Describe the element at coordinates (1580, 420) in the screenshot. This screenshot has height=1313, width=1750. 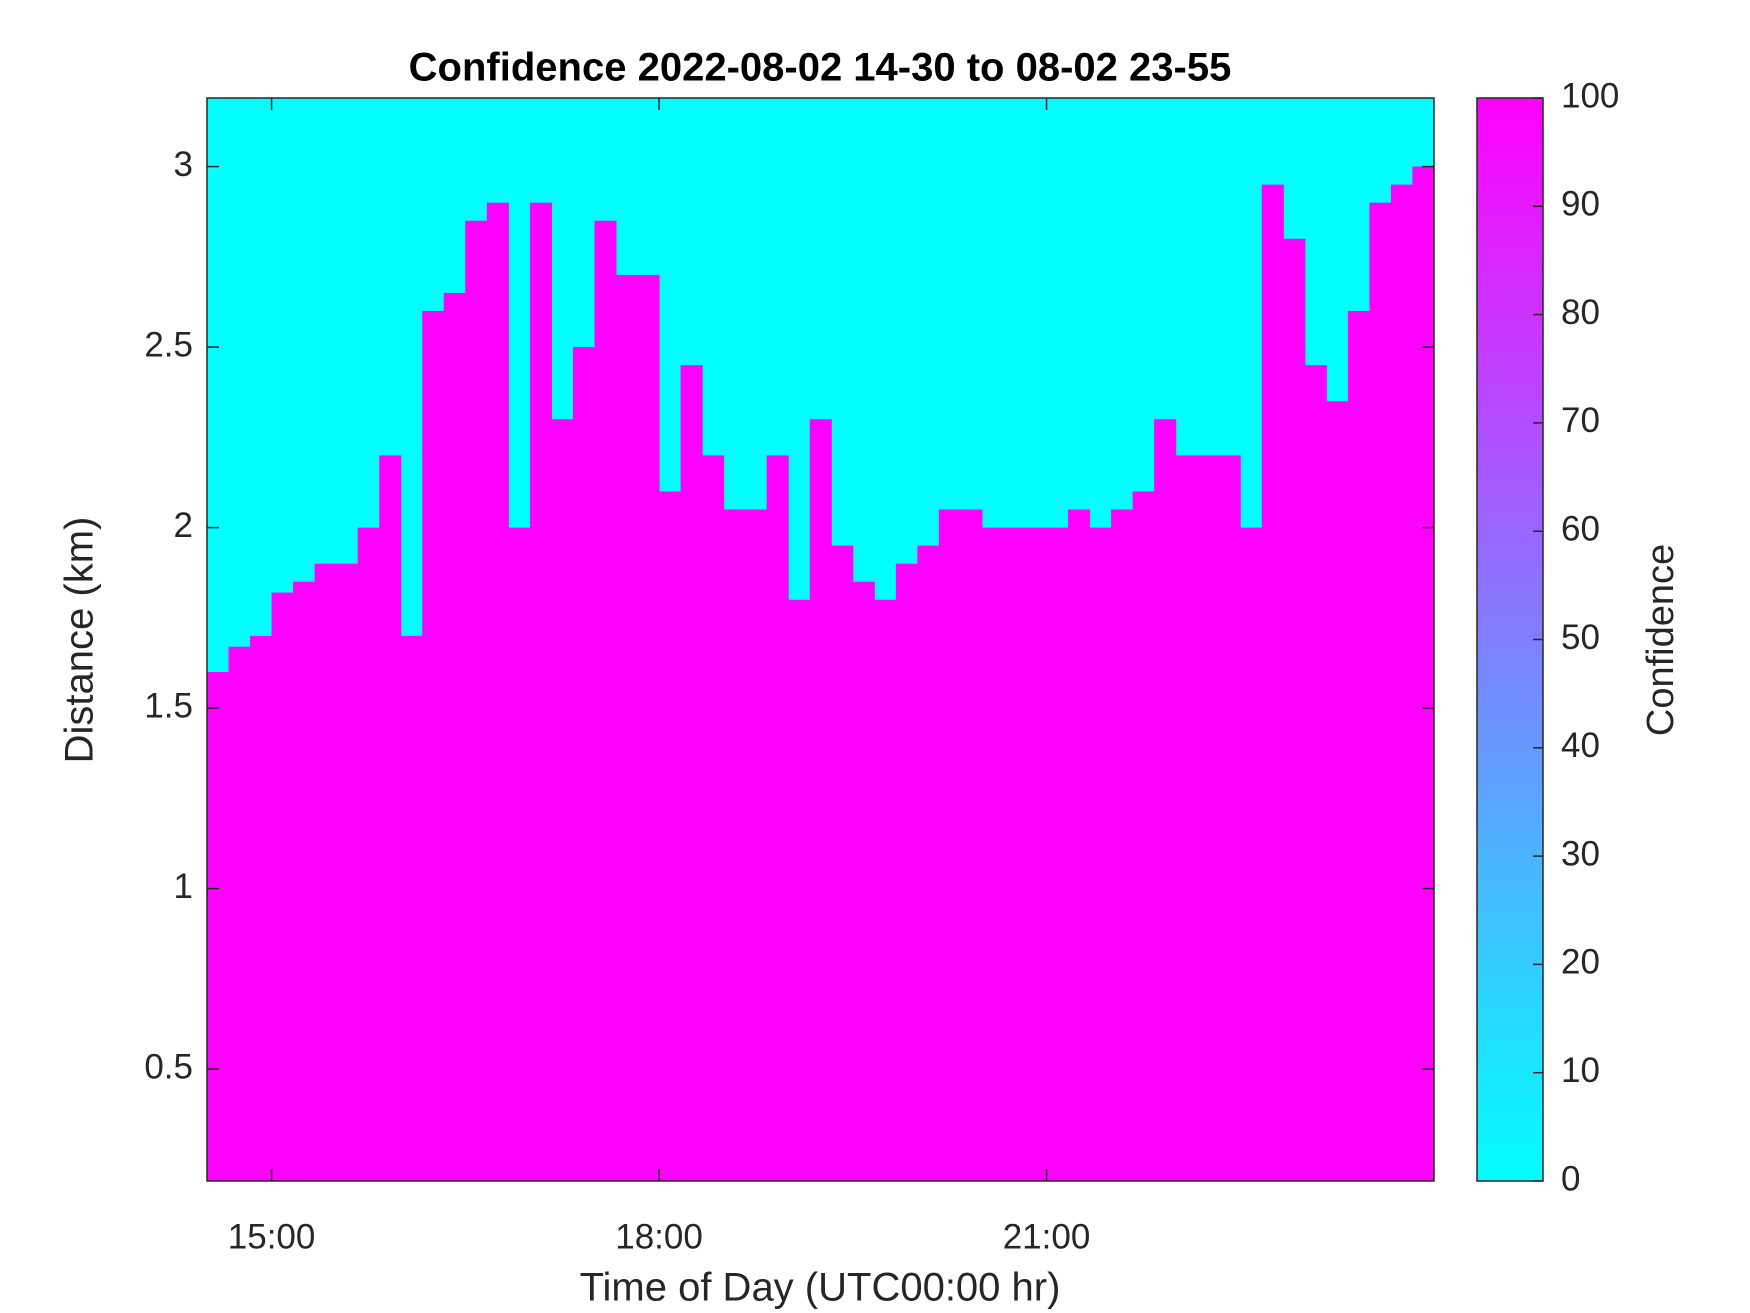
I see `colorbar-tick-label: 70` at that location.